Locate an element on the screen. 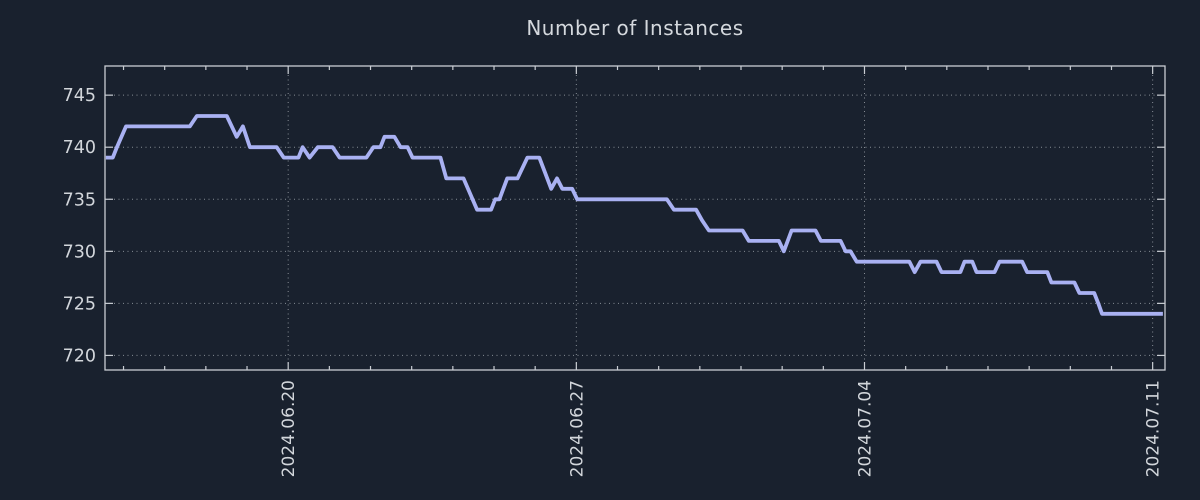  y-tick-label: 720 is located at coordinates (79, 356).